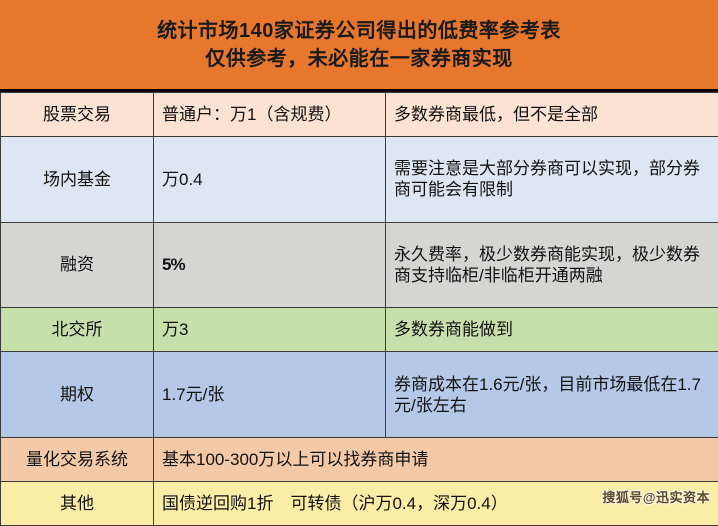  What do you see at coordinates (269, 114) in the screenshot?
I see `row-value-stock-trading: 普通户：万1（含规费）` at bounding box center [269, 114].